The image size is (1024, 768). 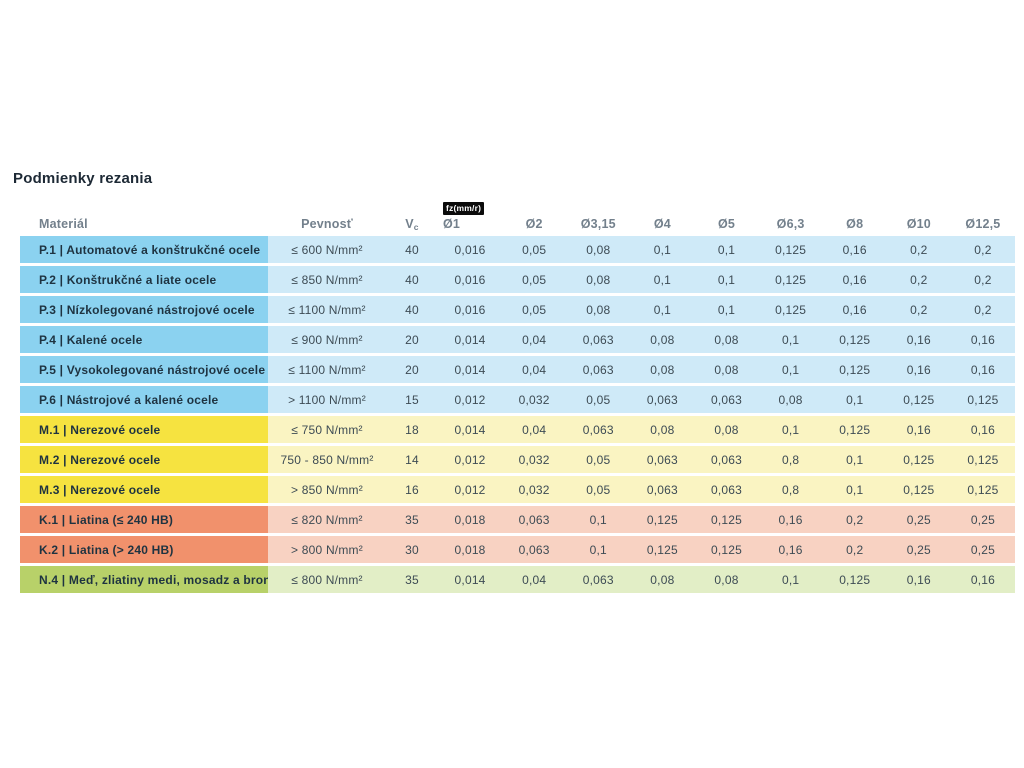 What do you see at coordinates (412, 399) in the screenshot?
I see `vc-cell: 15` at bounding box center [412, 399].